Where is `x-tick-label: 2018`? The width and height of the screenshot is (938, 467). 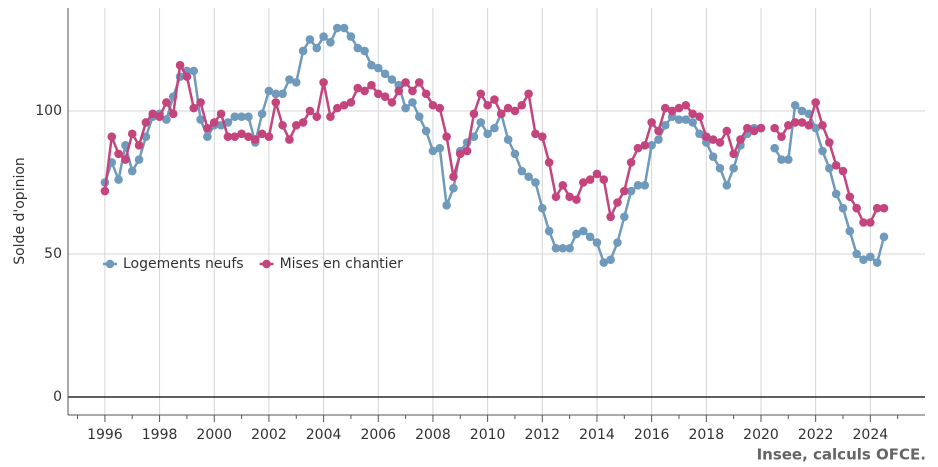
x-tick-label: 2018 is located at coordinates (706, 435).